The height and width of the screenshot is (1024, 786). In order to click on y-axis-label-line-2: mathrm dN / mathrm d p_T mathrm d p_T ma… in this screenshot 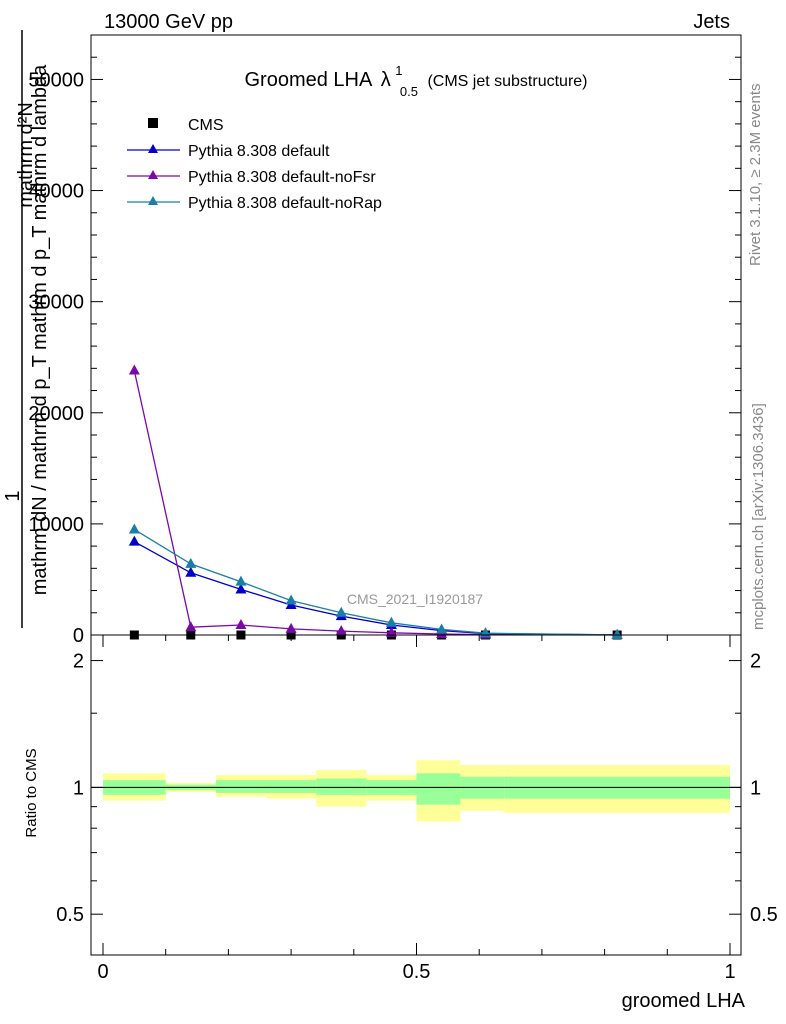, I will do `click(40, 329)`.